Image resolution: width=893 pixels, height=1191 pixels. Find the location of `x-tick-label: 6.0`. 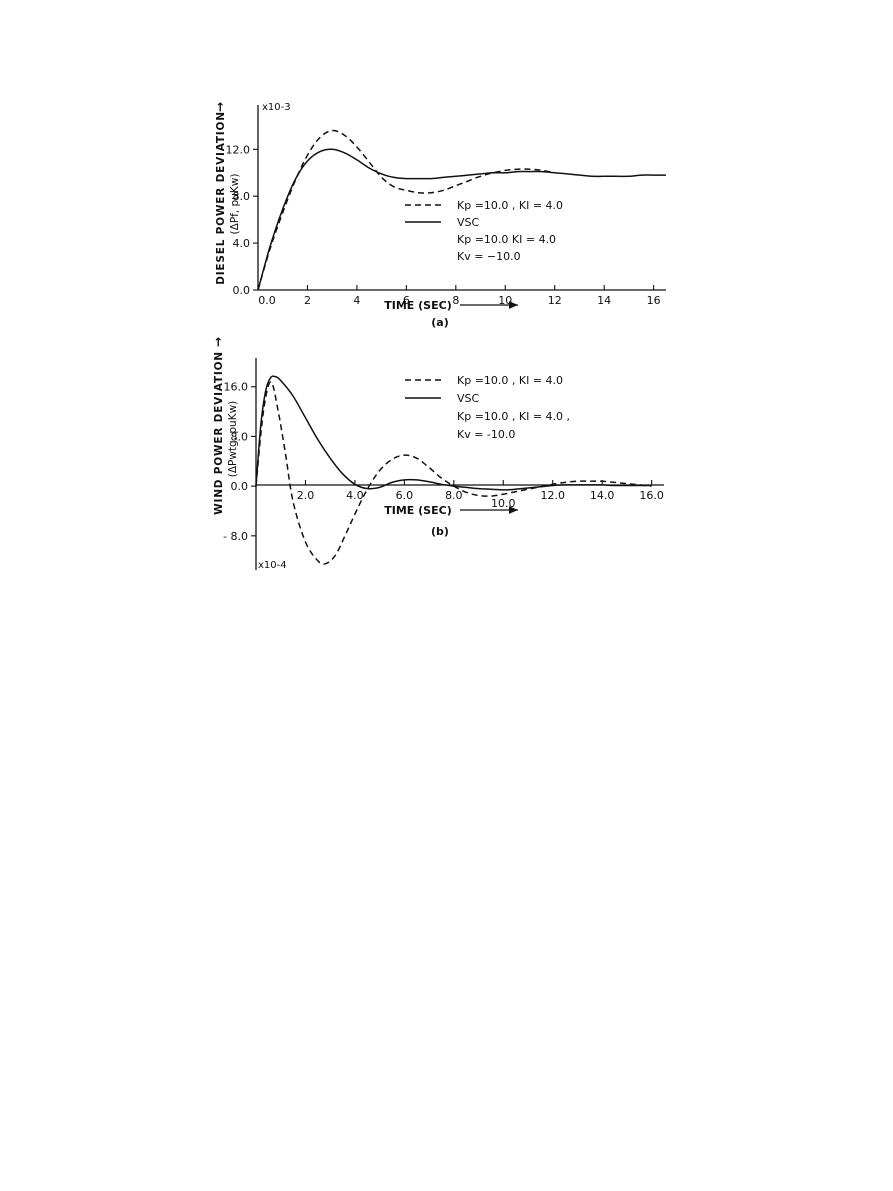

x-tick-label: 6.0 is located at coordinates (405, 495).